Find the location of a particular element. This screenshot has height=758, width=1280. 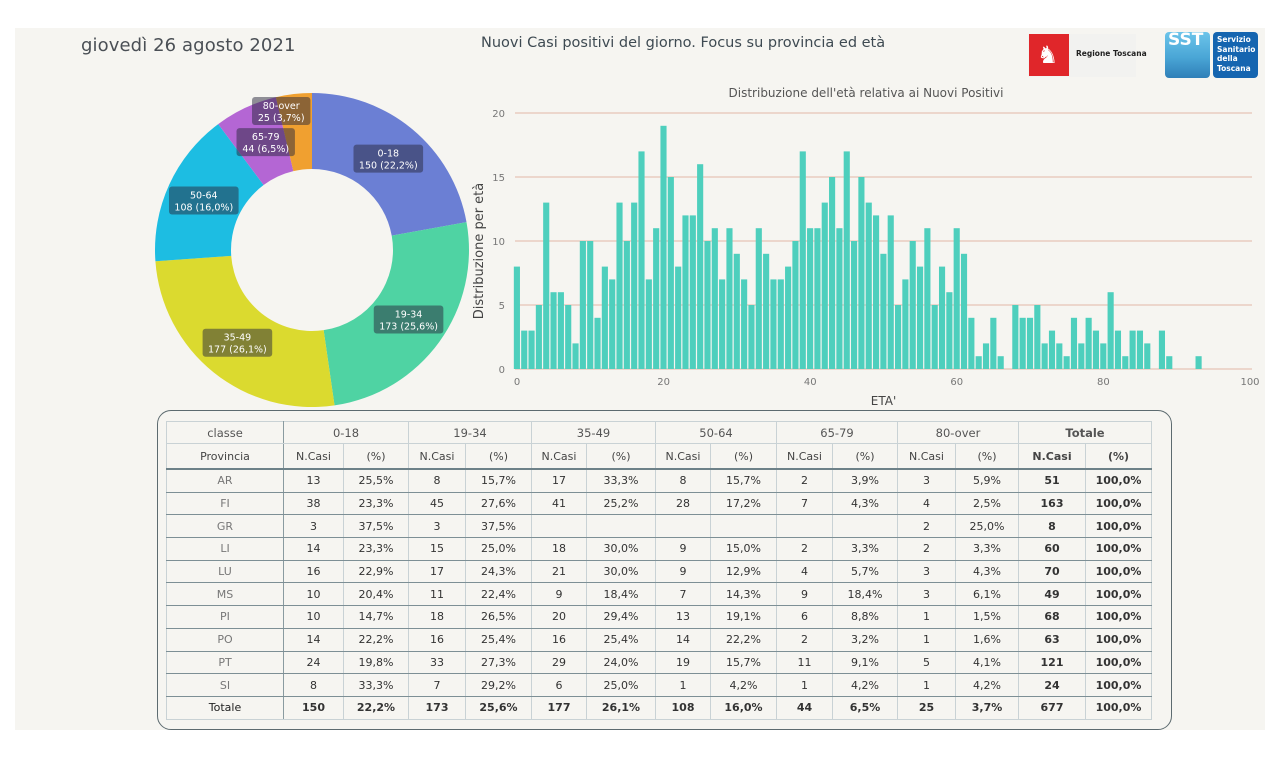

cell-pct: 15,7% is located at coordinates (743, 662).